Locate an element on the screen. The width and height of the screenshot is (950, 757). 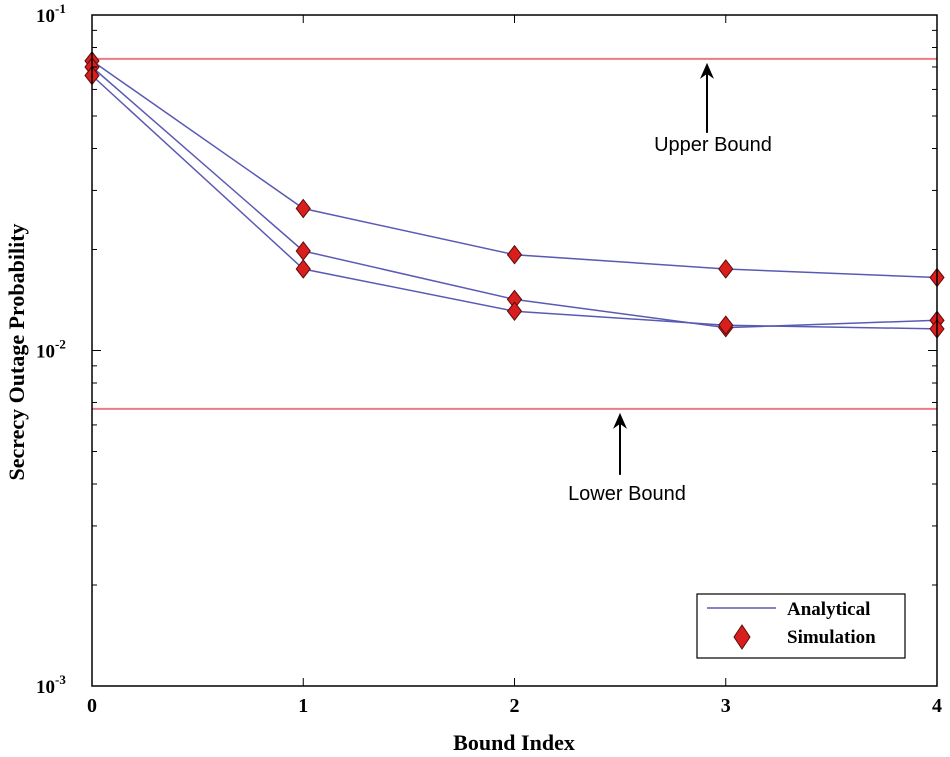
upper-bound-arrow-head is located at coordinates (707, 70).